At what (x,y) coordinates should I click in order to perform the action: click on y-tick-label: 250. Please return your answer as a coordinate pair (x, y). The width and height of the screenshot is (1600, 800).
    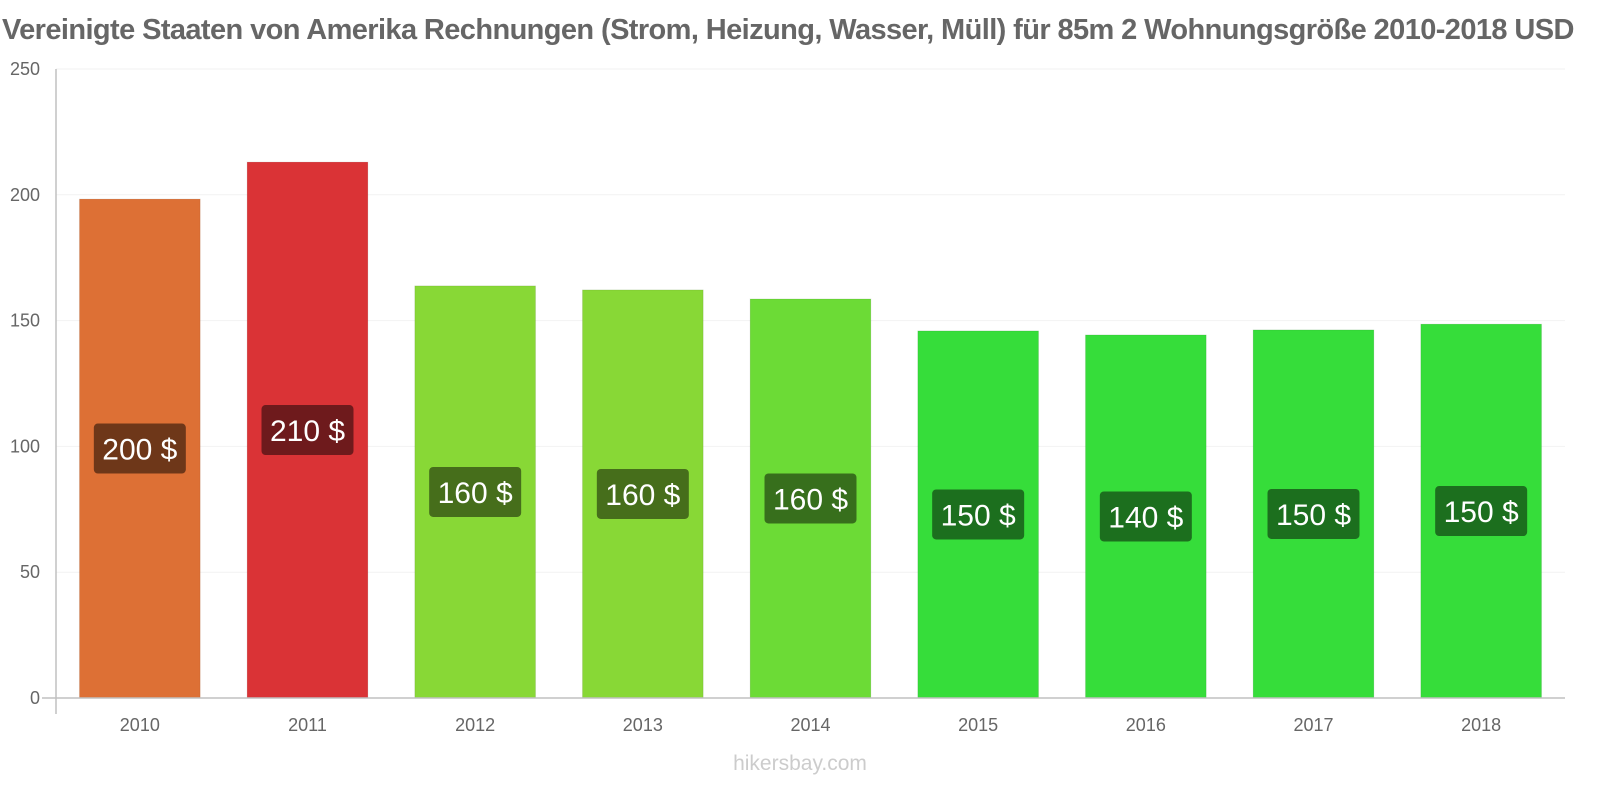
    Looking at the image, I should click on (25, 69).